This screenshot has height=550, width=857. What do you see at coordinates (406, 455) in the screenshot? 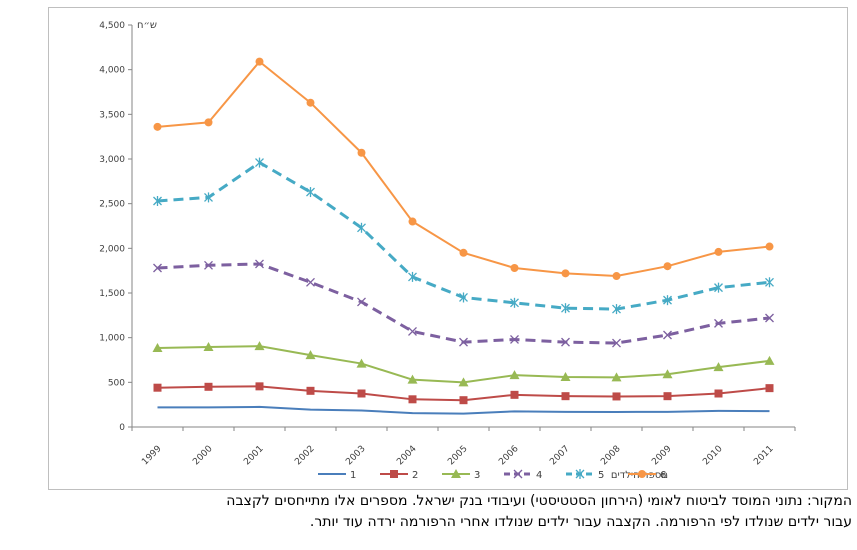
I see `x-tick-label: 2004` at bounding box center [406, 455].